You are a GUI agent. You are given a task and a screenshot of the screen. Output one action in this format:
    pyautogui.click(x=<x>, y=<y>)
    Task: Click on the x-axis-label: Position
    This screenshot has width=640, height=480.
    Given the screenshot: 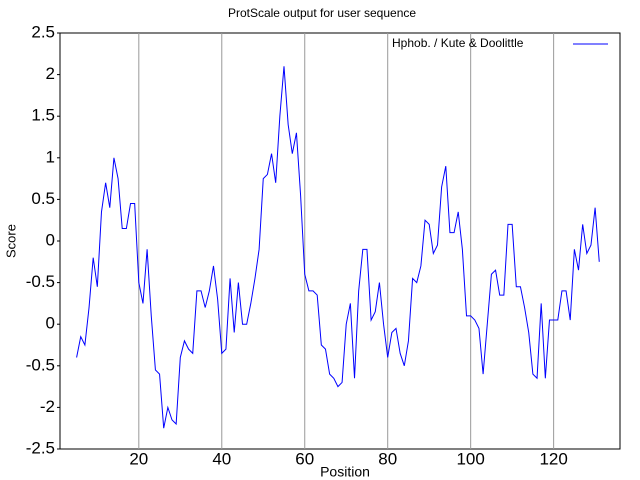 What is the action you would take?
    pyautogui.click(x=345, y=472)
    